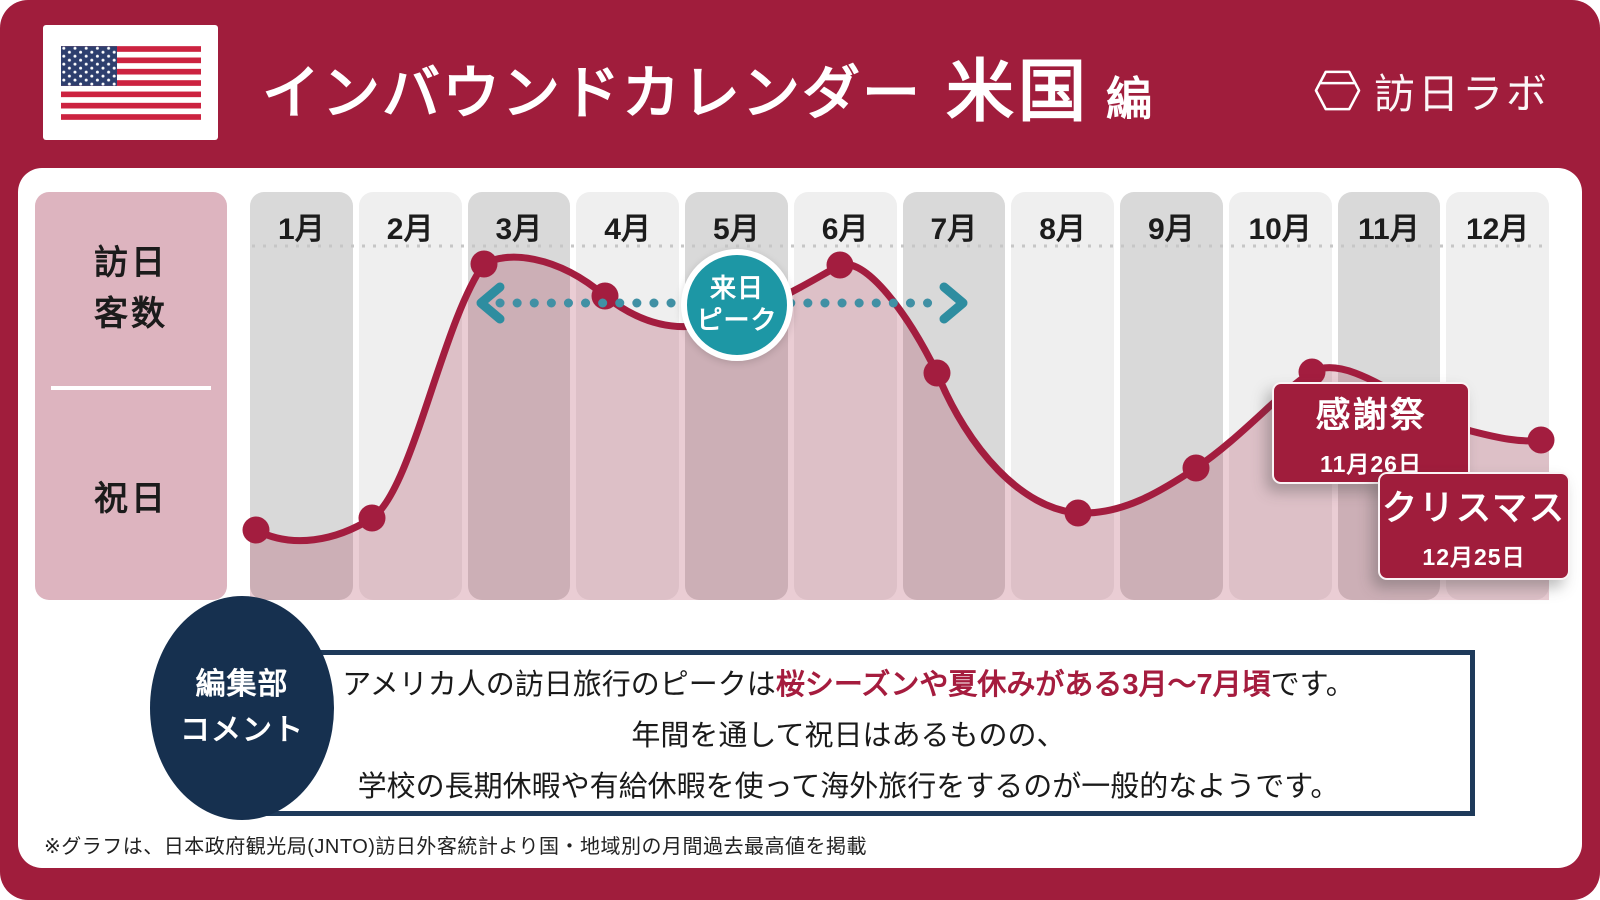 This screenshot has width=1600, height=900. I want to click on holiday-label-christmas: クリスマス 12月25日, so click(1474, 526).